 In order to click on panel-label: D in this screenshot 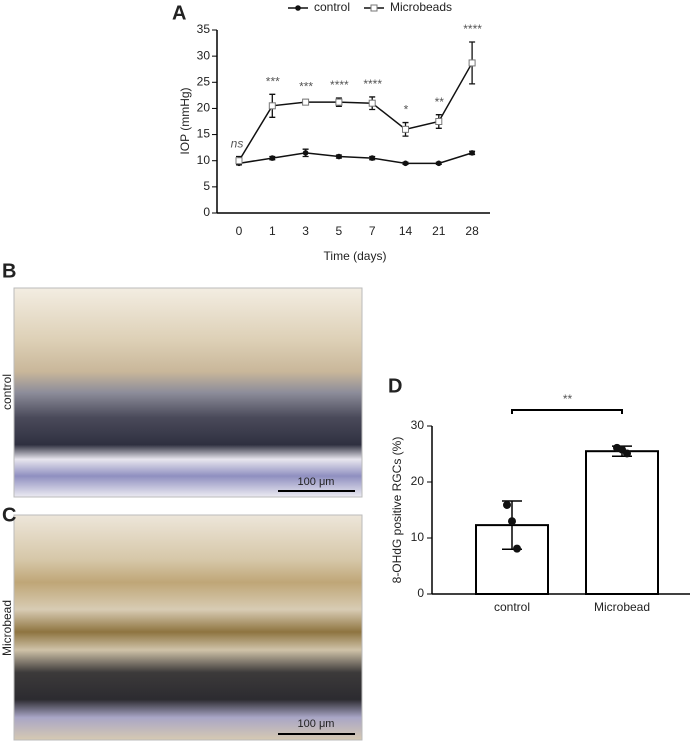, I will do `click(395, 386)`.